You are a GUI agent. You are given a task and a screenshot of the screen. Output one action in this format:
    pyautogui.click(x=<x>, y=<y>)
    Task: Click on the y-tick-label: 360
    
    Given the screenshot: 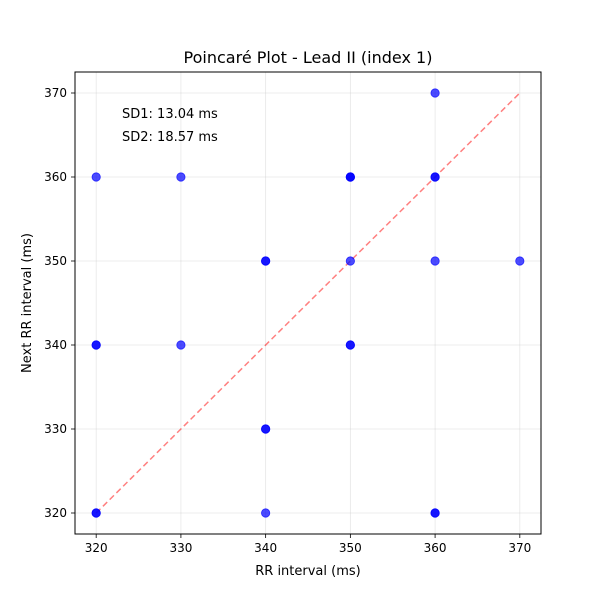 What is the action you would take?
    pyautogui.click(x=55, y=177)
    